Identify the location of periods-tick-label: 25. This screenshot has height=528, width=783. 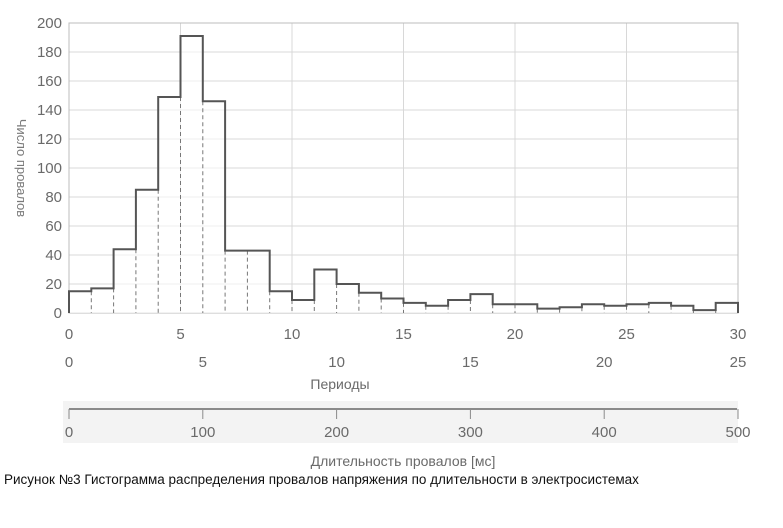
(738, 362).